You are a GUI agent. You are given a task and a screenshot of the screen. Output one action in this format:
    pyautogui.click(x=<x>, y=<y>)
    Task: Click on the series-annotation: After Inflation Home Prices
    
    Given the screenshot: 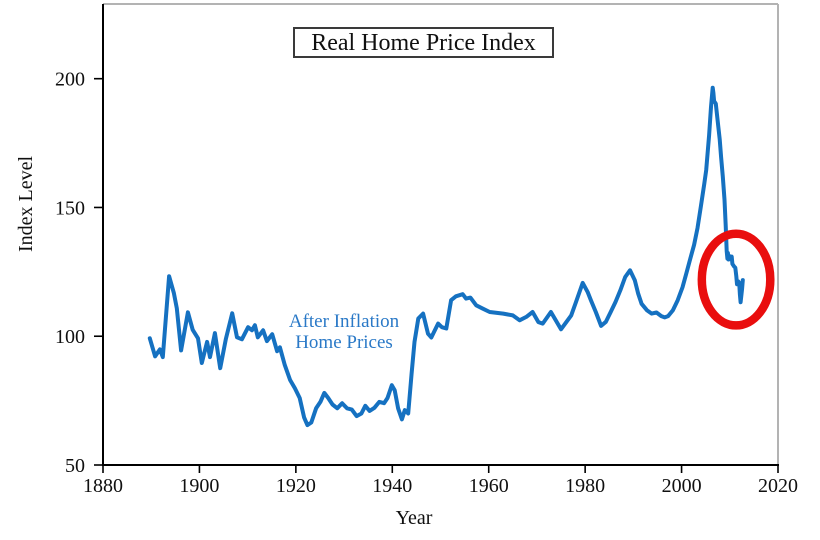 What is the action you would take?
    pyautogui.click(x=344, y=332)
    